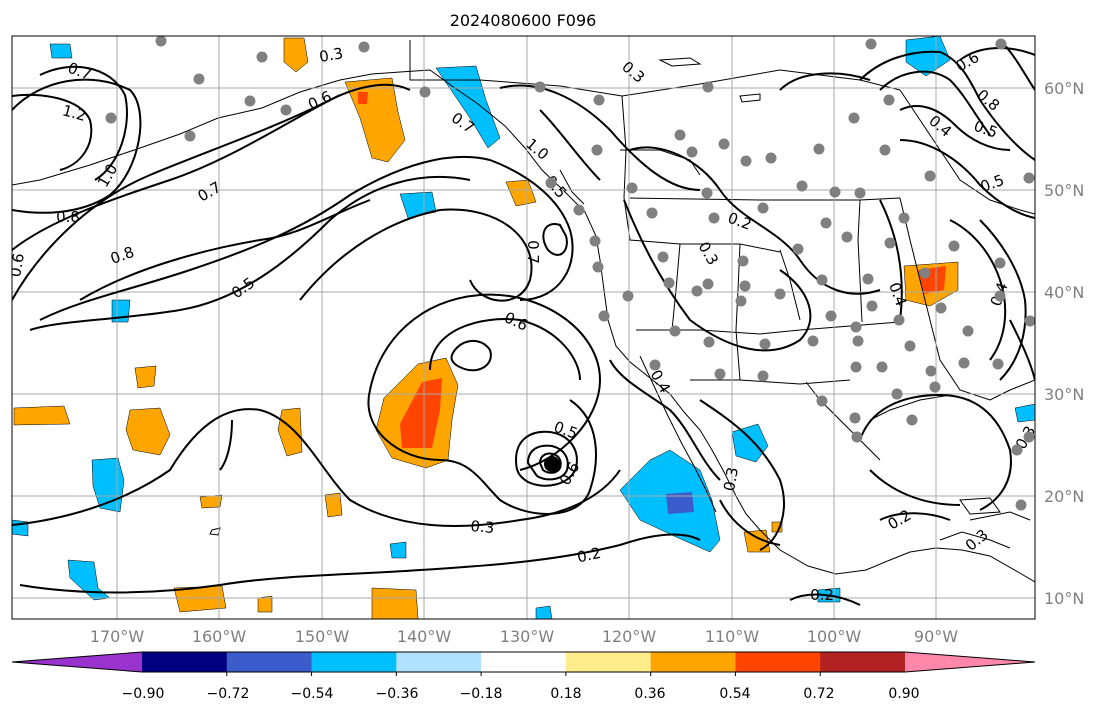 The width and height of the screenshot is (1105, 712). Describe the element at coordinates (1064, 598) in the screenshot. I see `lat-label: 10°N` at that location.